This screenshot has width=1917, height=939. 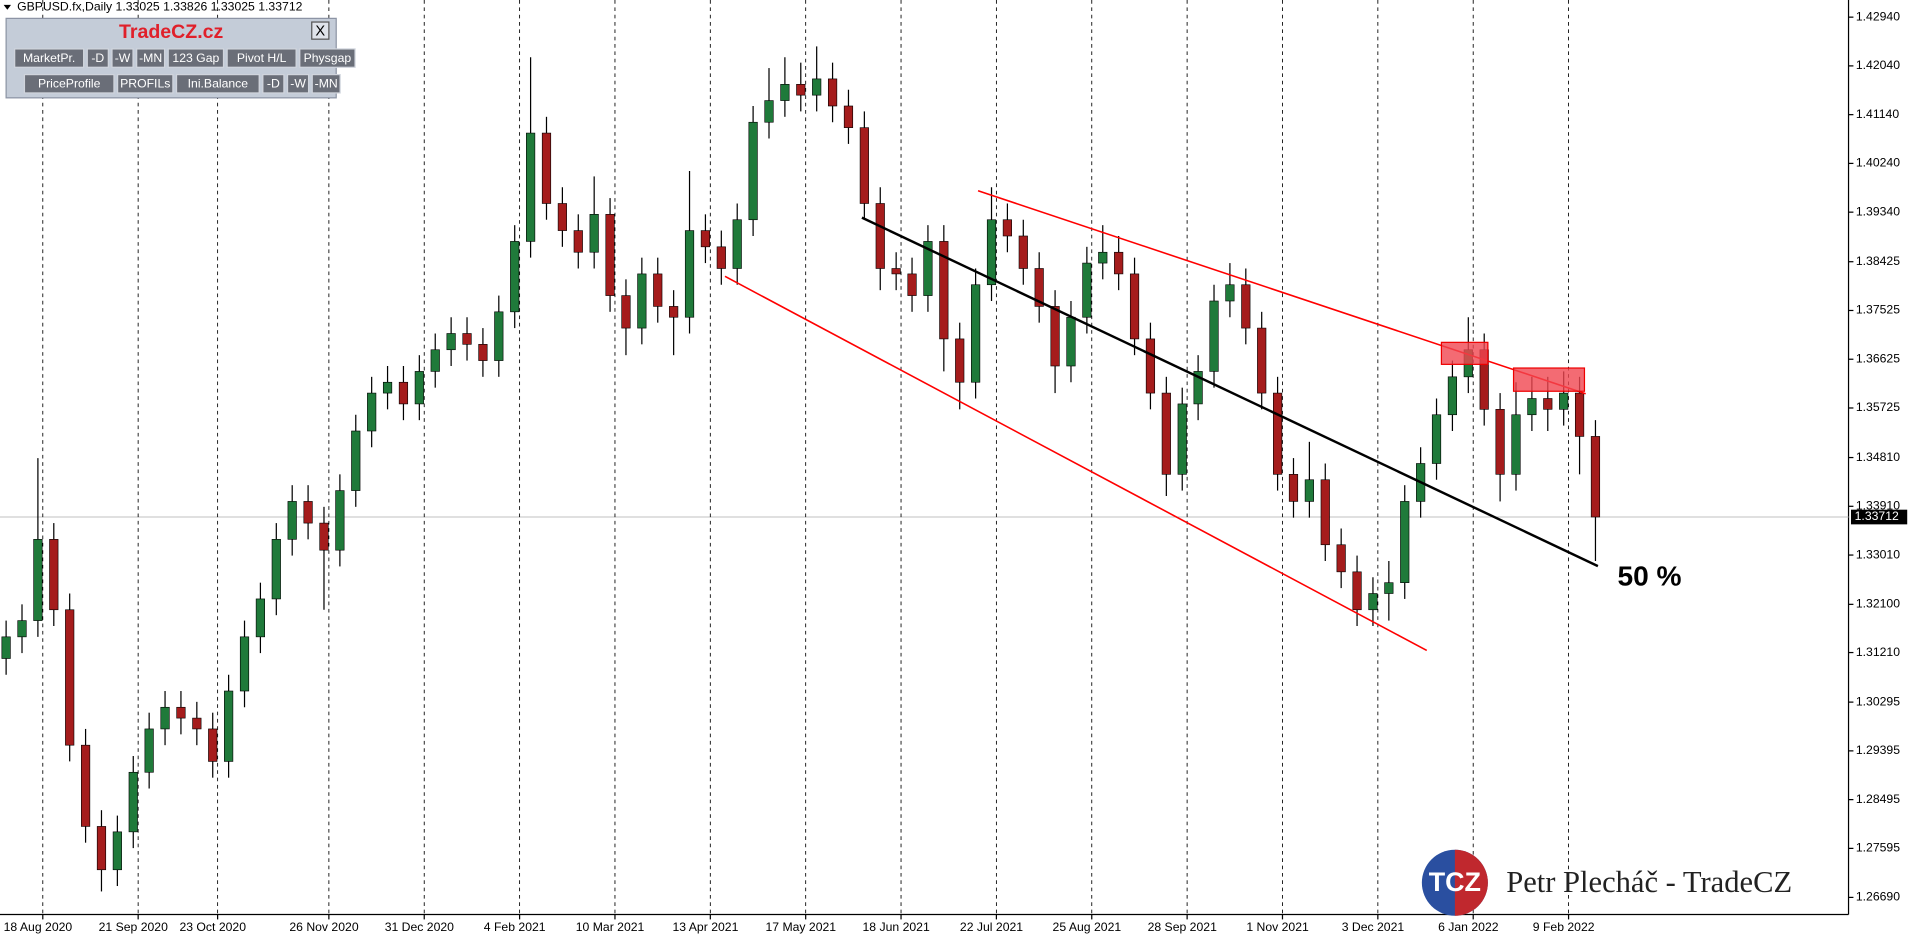 What do you see at coordinates (1878, 16) in the screenshot?
I see `y-tick-label: 1.42940` at bounding box center [1878, 16].